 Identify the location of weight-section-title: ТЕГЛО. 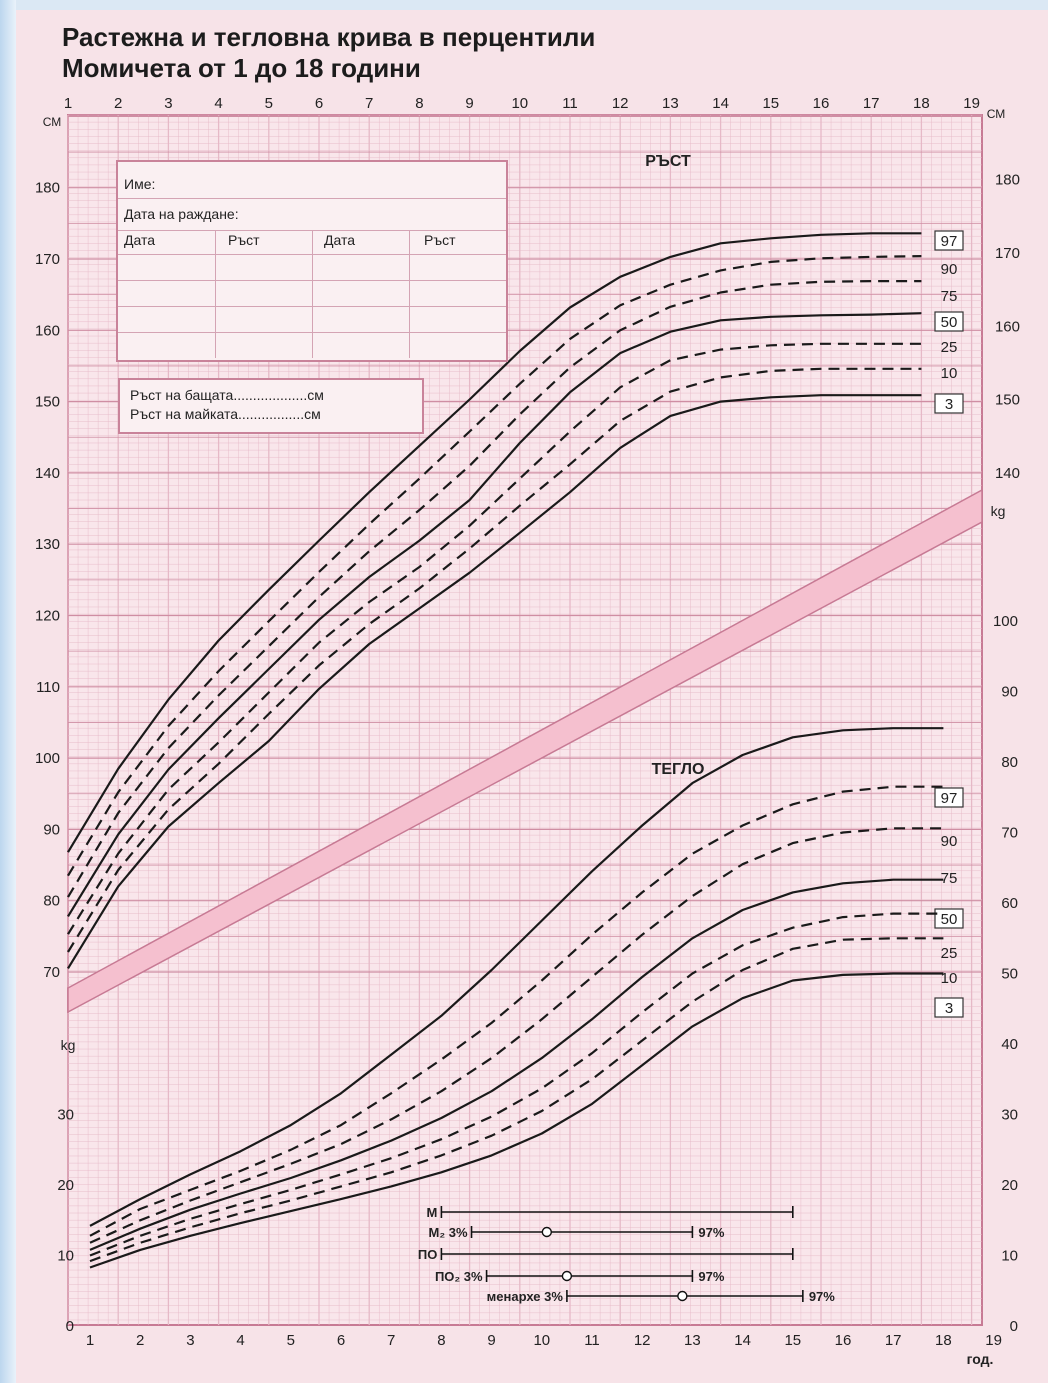
(678, 769).